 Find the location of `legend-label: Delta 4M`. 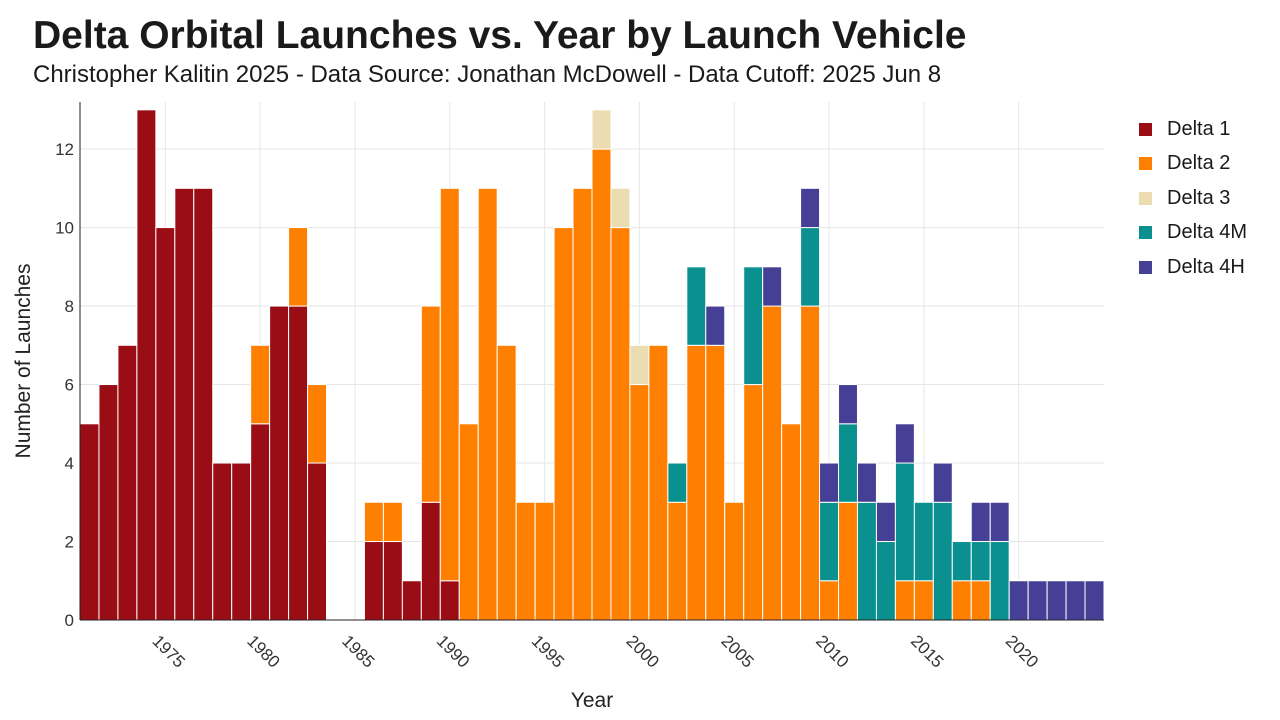

legend-label: Delta 4M is located at coordinates (1207, 232).